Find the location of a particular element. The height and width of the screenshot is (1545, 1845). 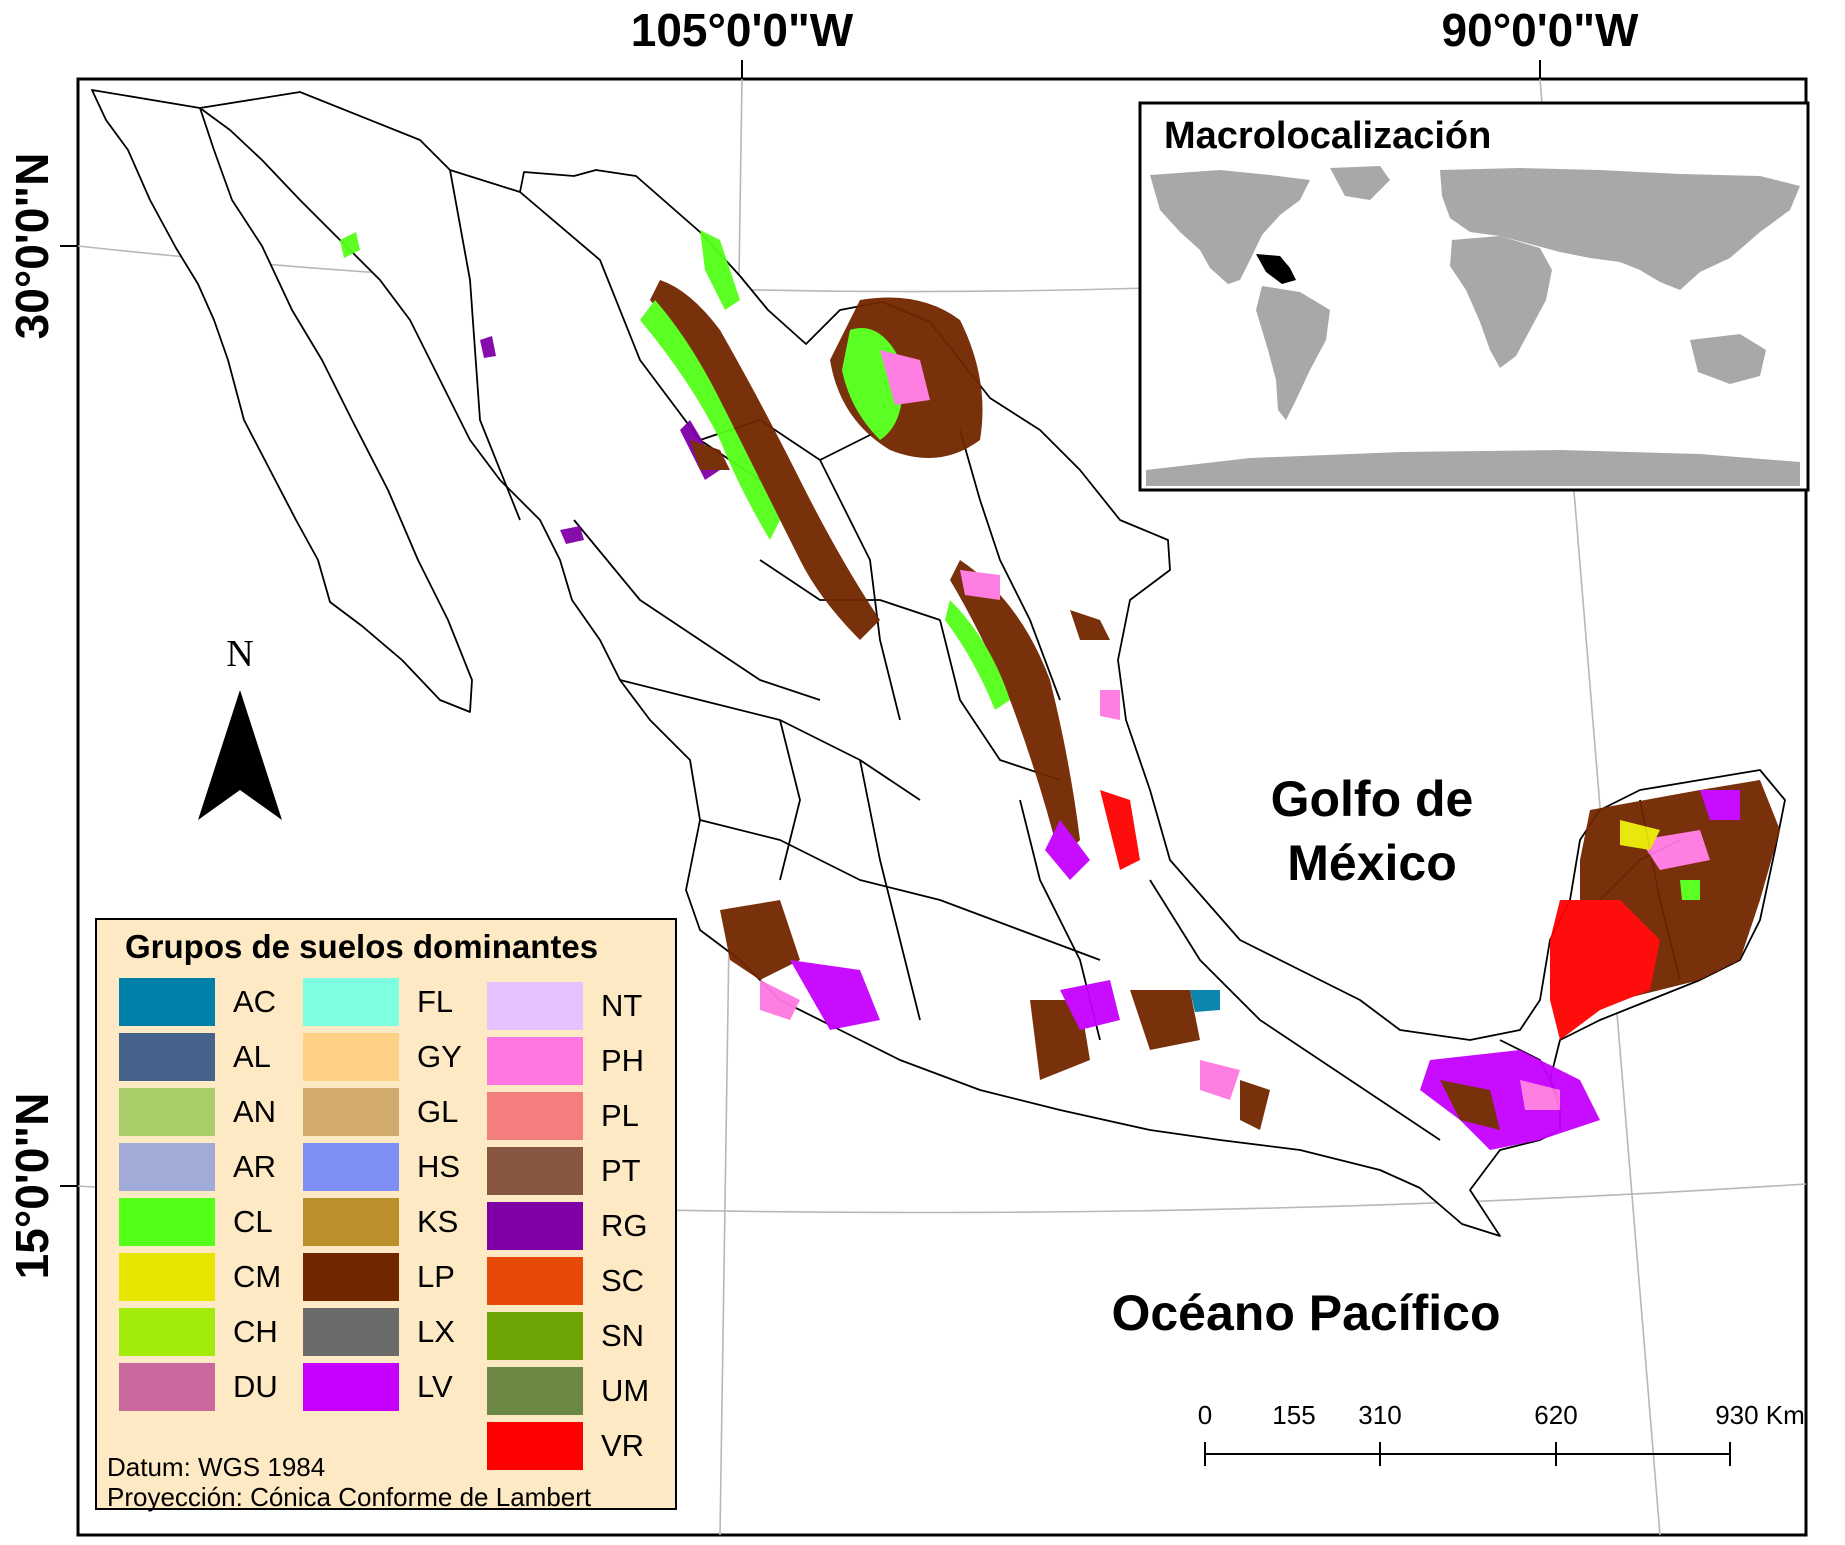

legend-item-an: AN is located at coordinates (204, 1112).